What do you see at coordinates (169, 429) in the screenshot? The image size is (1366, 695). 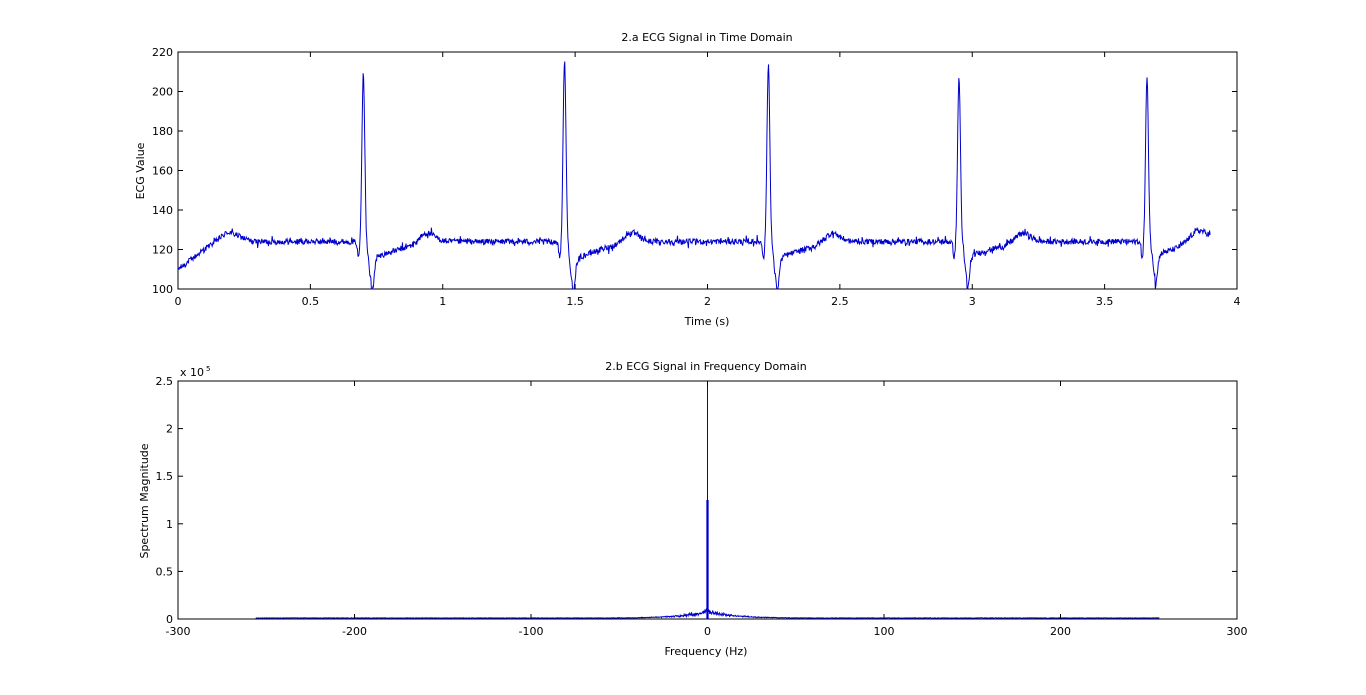 I see `freq-ytick-label: 2` at bounding box center [169, 429].